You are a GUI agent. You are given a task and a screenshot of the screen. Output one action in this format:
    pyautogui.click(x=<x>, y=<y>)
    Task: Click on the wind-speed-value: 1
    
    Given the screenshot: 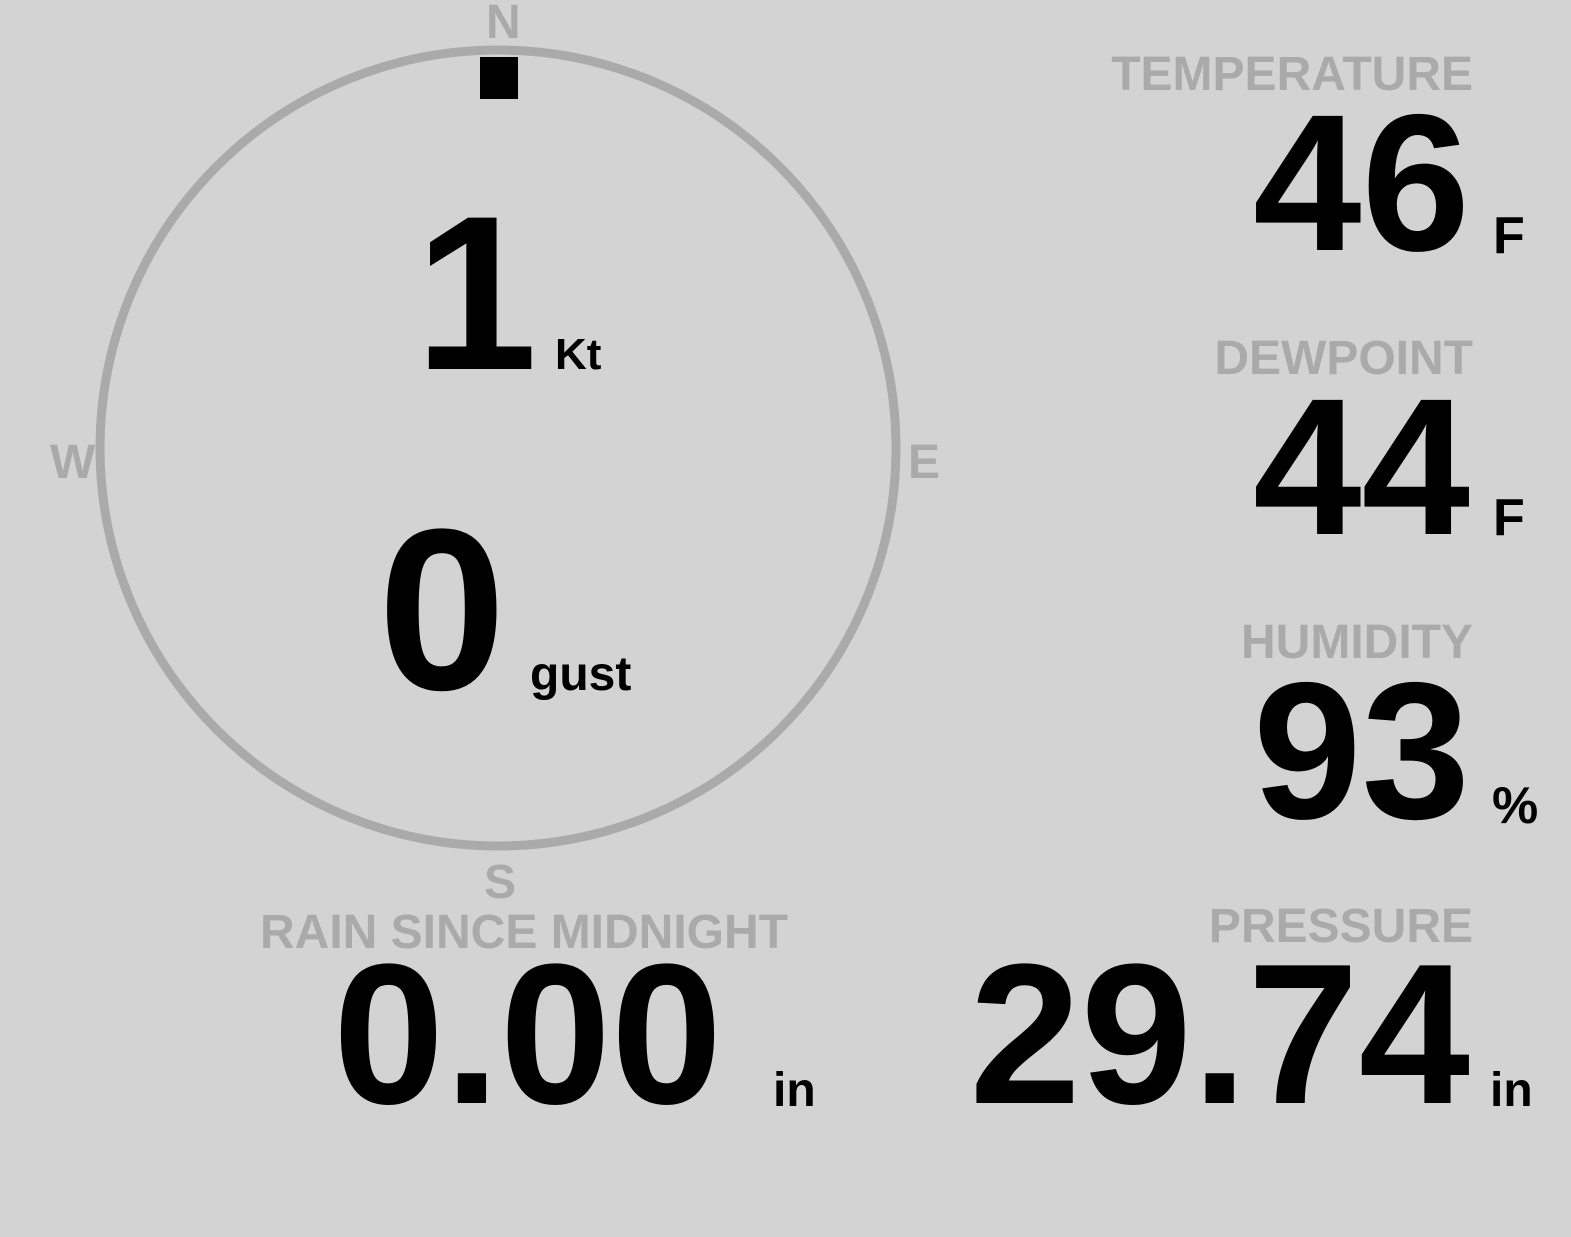 What is the action you would take?
    pyautogui.click(x=476, y=293)
    